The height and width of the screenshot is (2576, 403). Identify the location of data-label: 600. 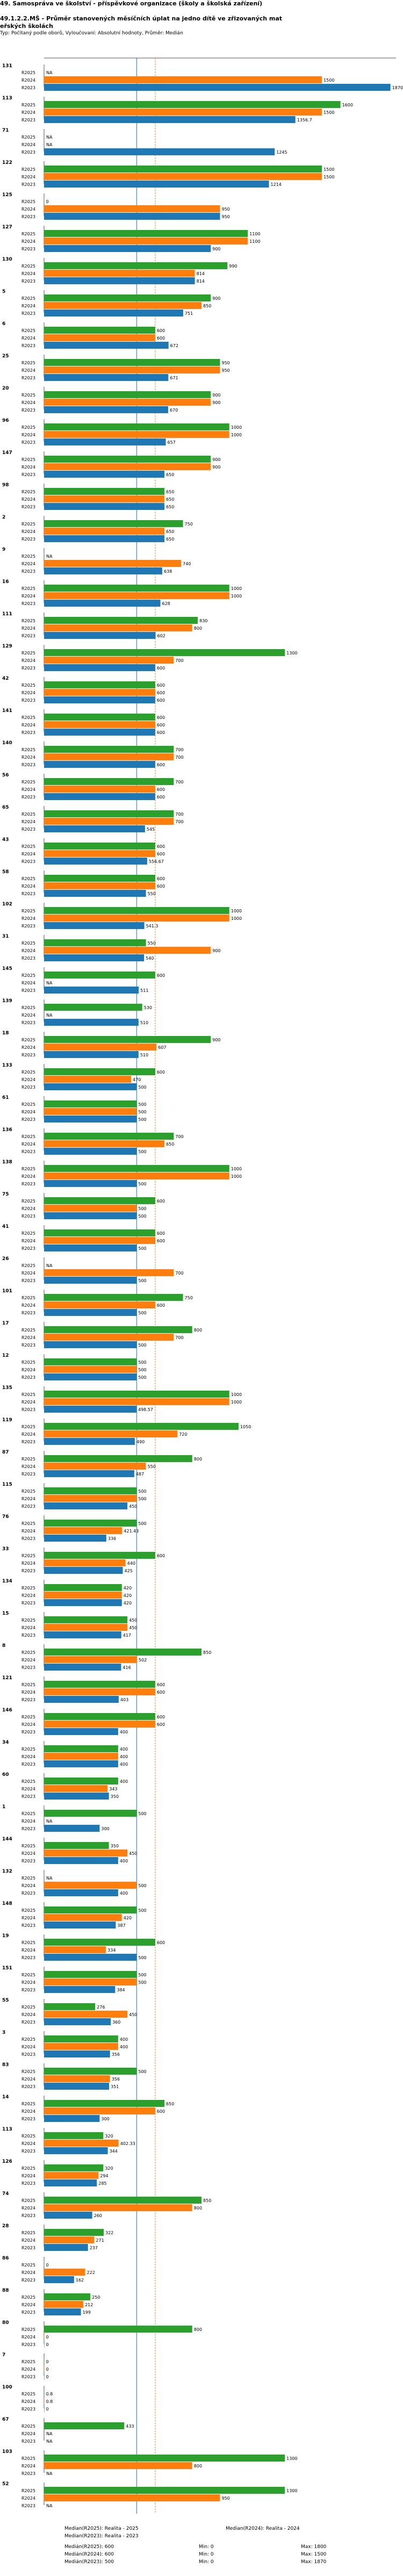
(161, 717).